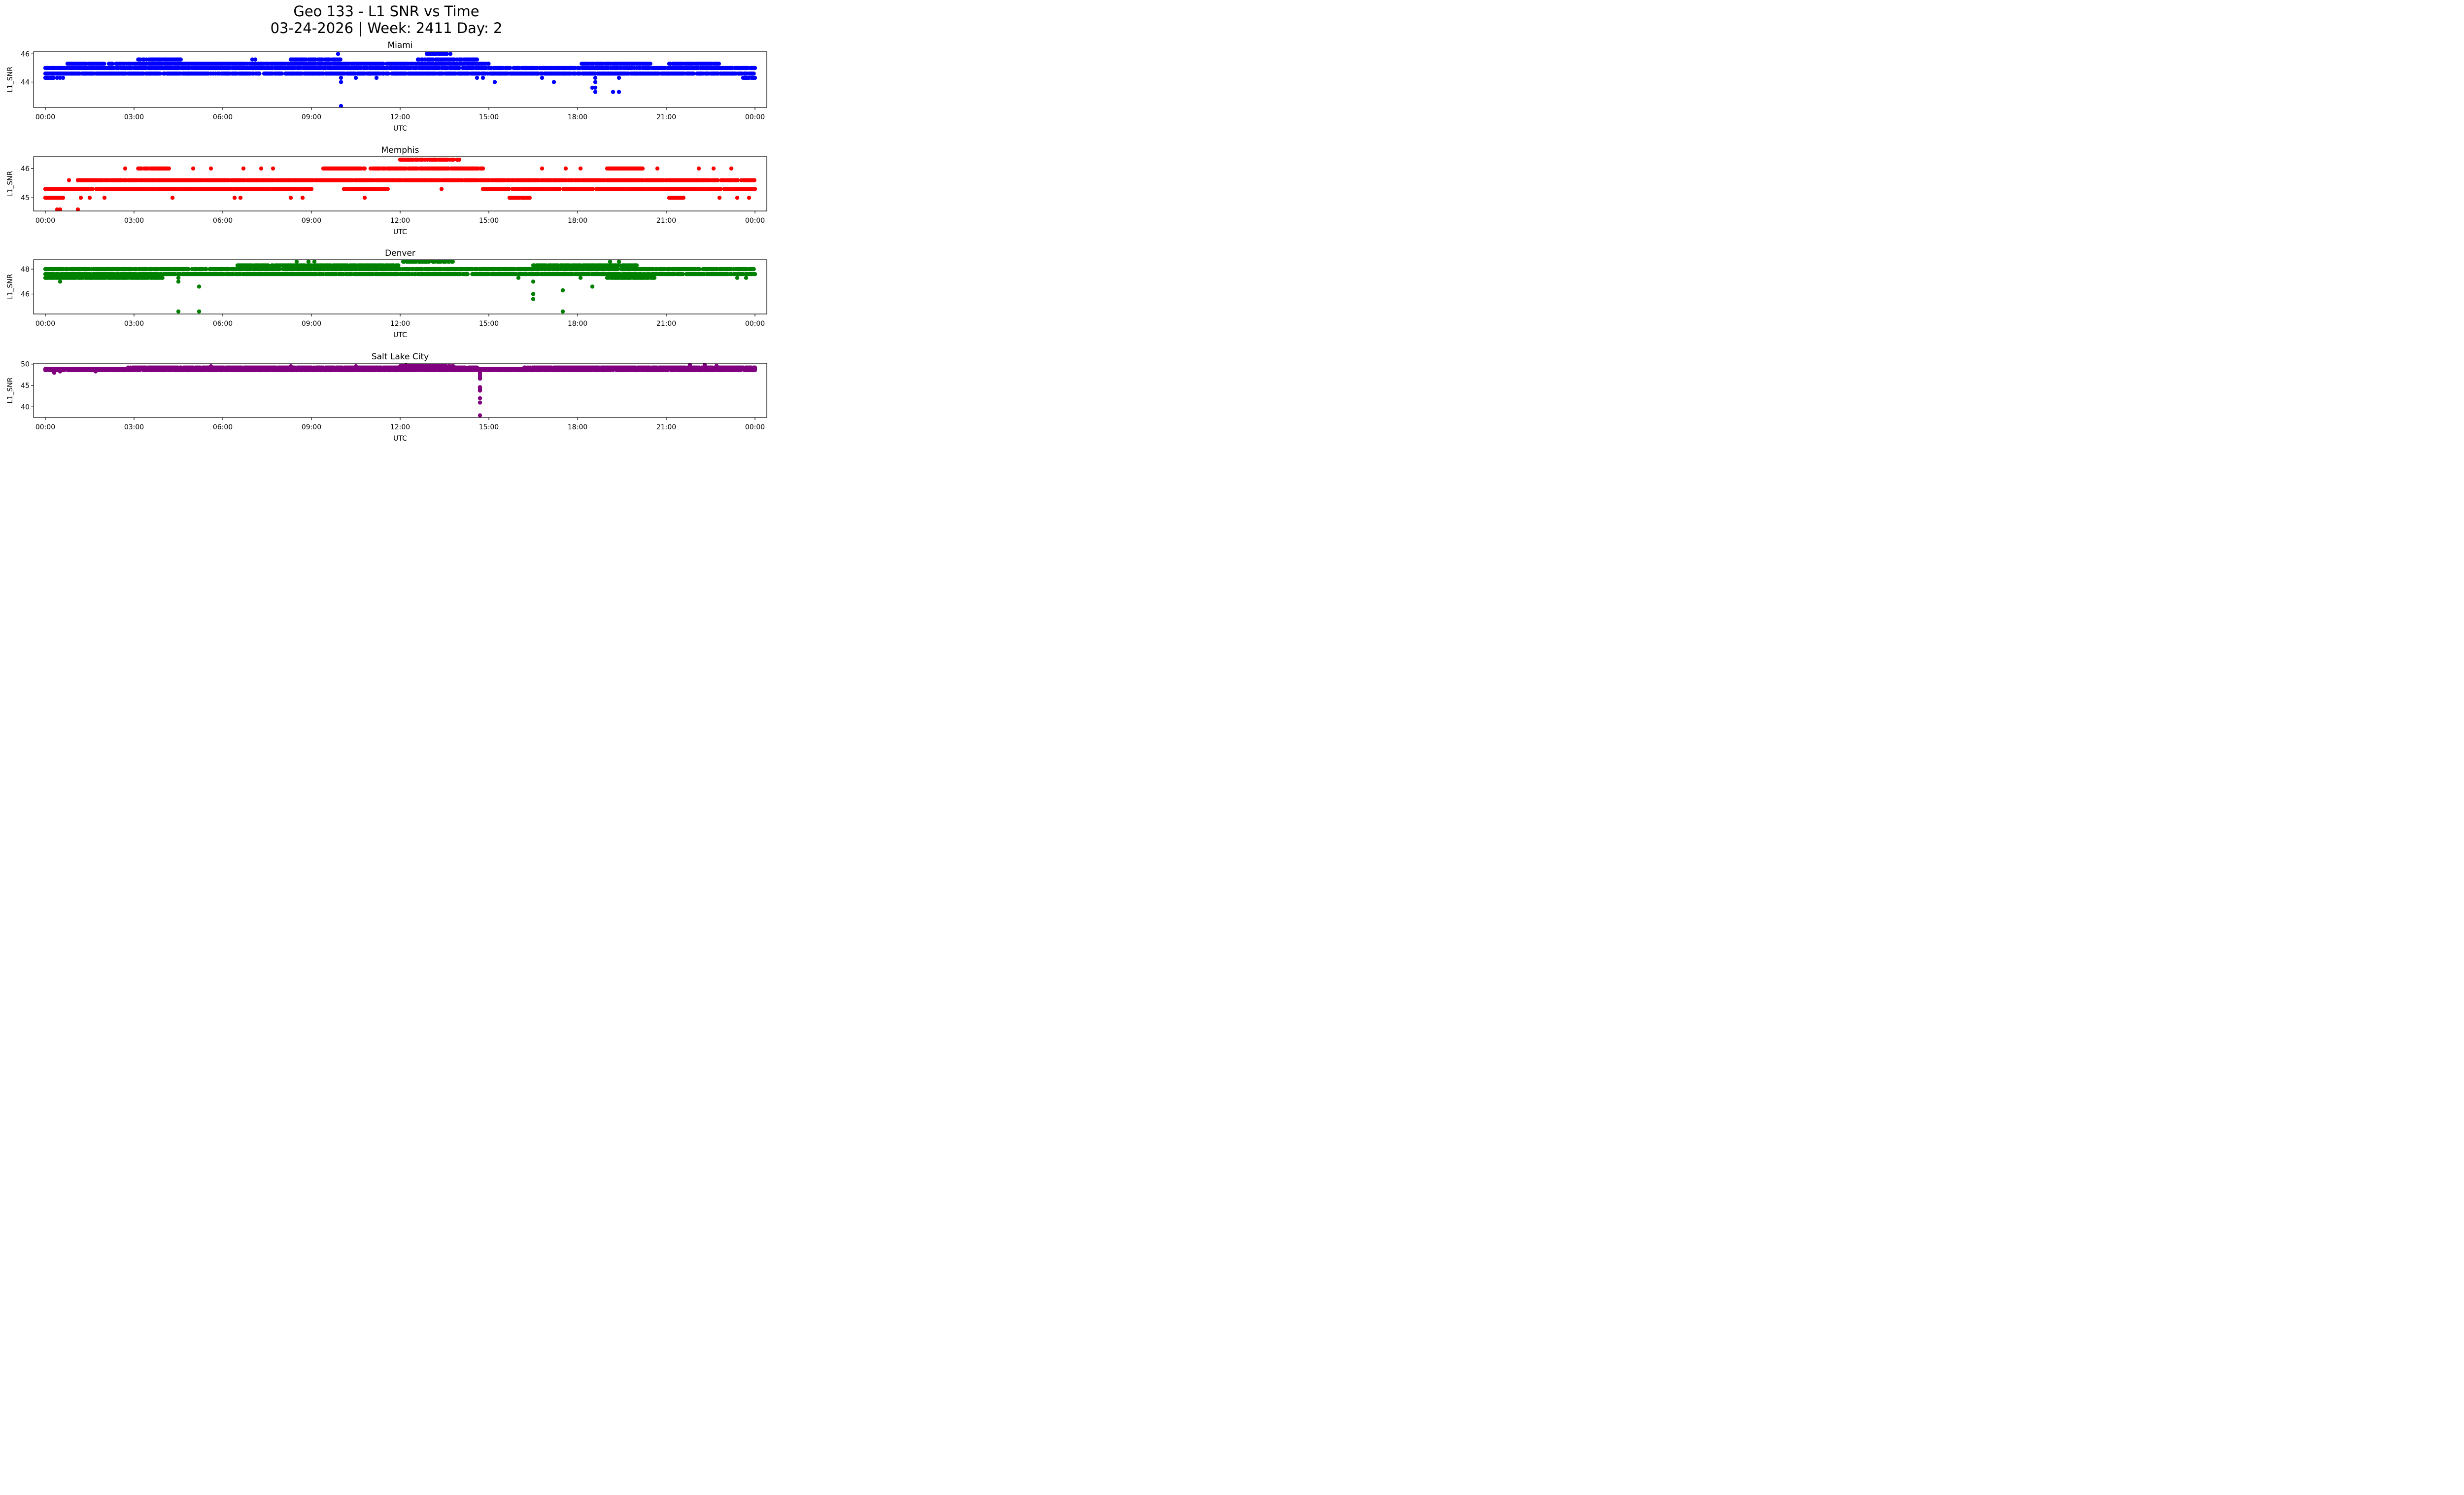  What do you see at coordinates (400, 287) in the screenshot?
I see `scatter-points` at bounding box center [400, 287].